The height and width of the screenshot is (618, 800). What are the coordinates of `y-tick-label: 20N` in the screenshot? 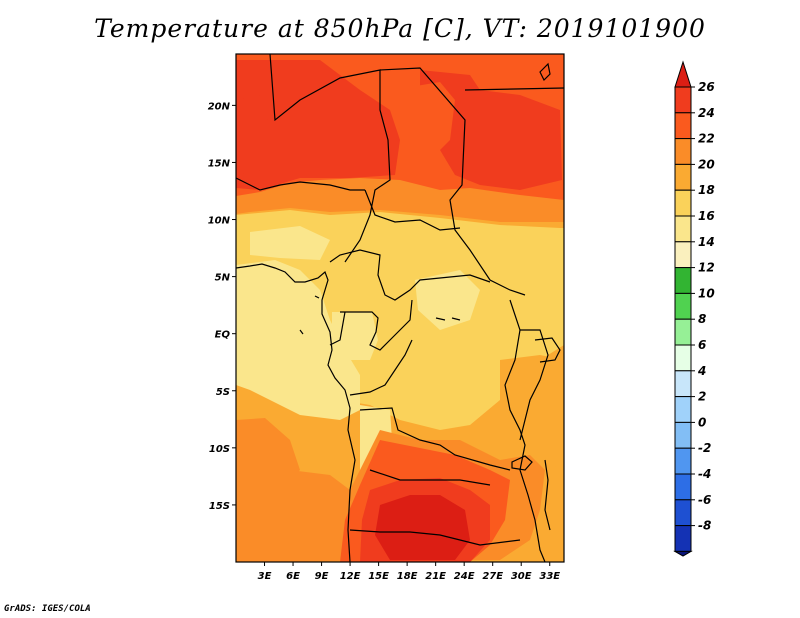 It's located at (219, 106).